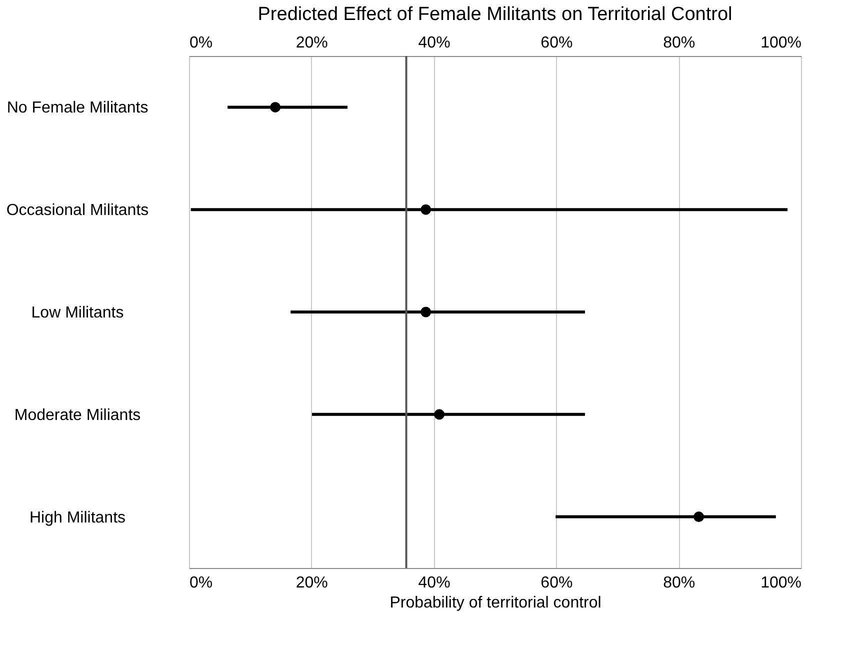  Describe the element at coordinates (312, 583) in the screenshot. I see `x2-tick-label: 20%` at that location.